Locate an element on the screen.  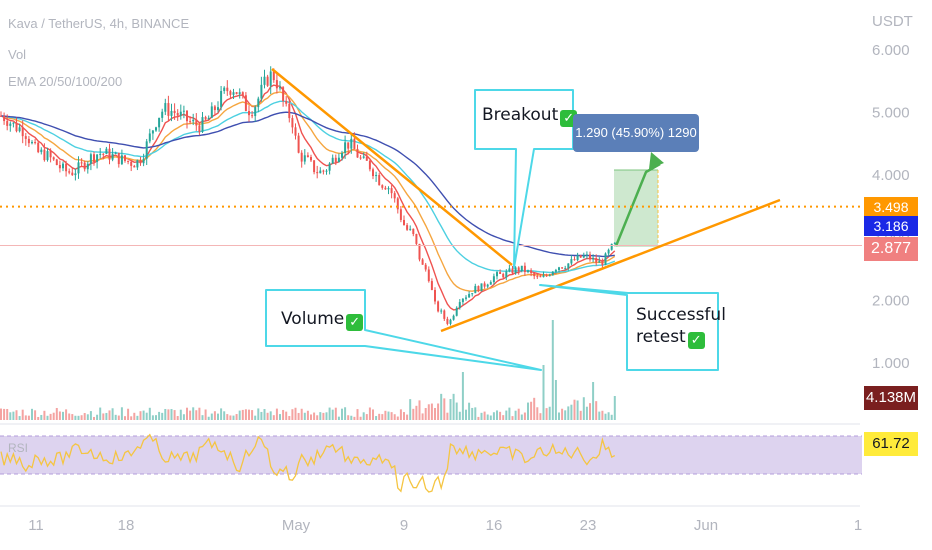
checkmark-icon: ✓ is located at coordinates (569, 118).